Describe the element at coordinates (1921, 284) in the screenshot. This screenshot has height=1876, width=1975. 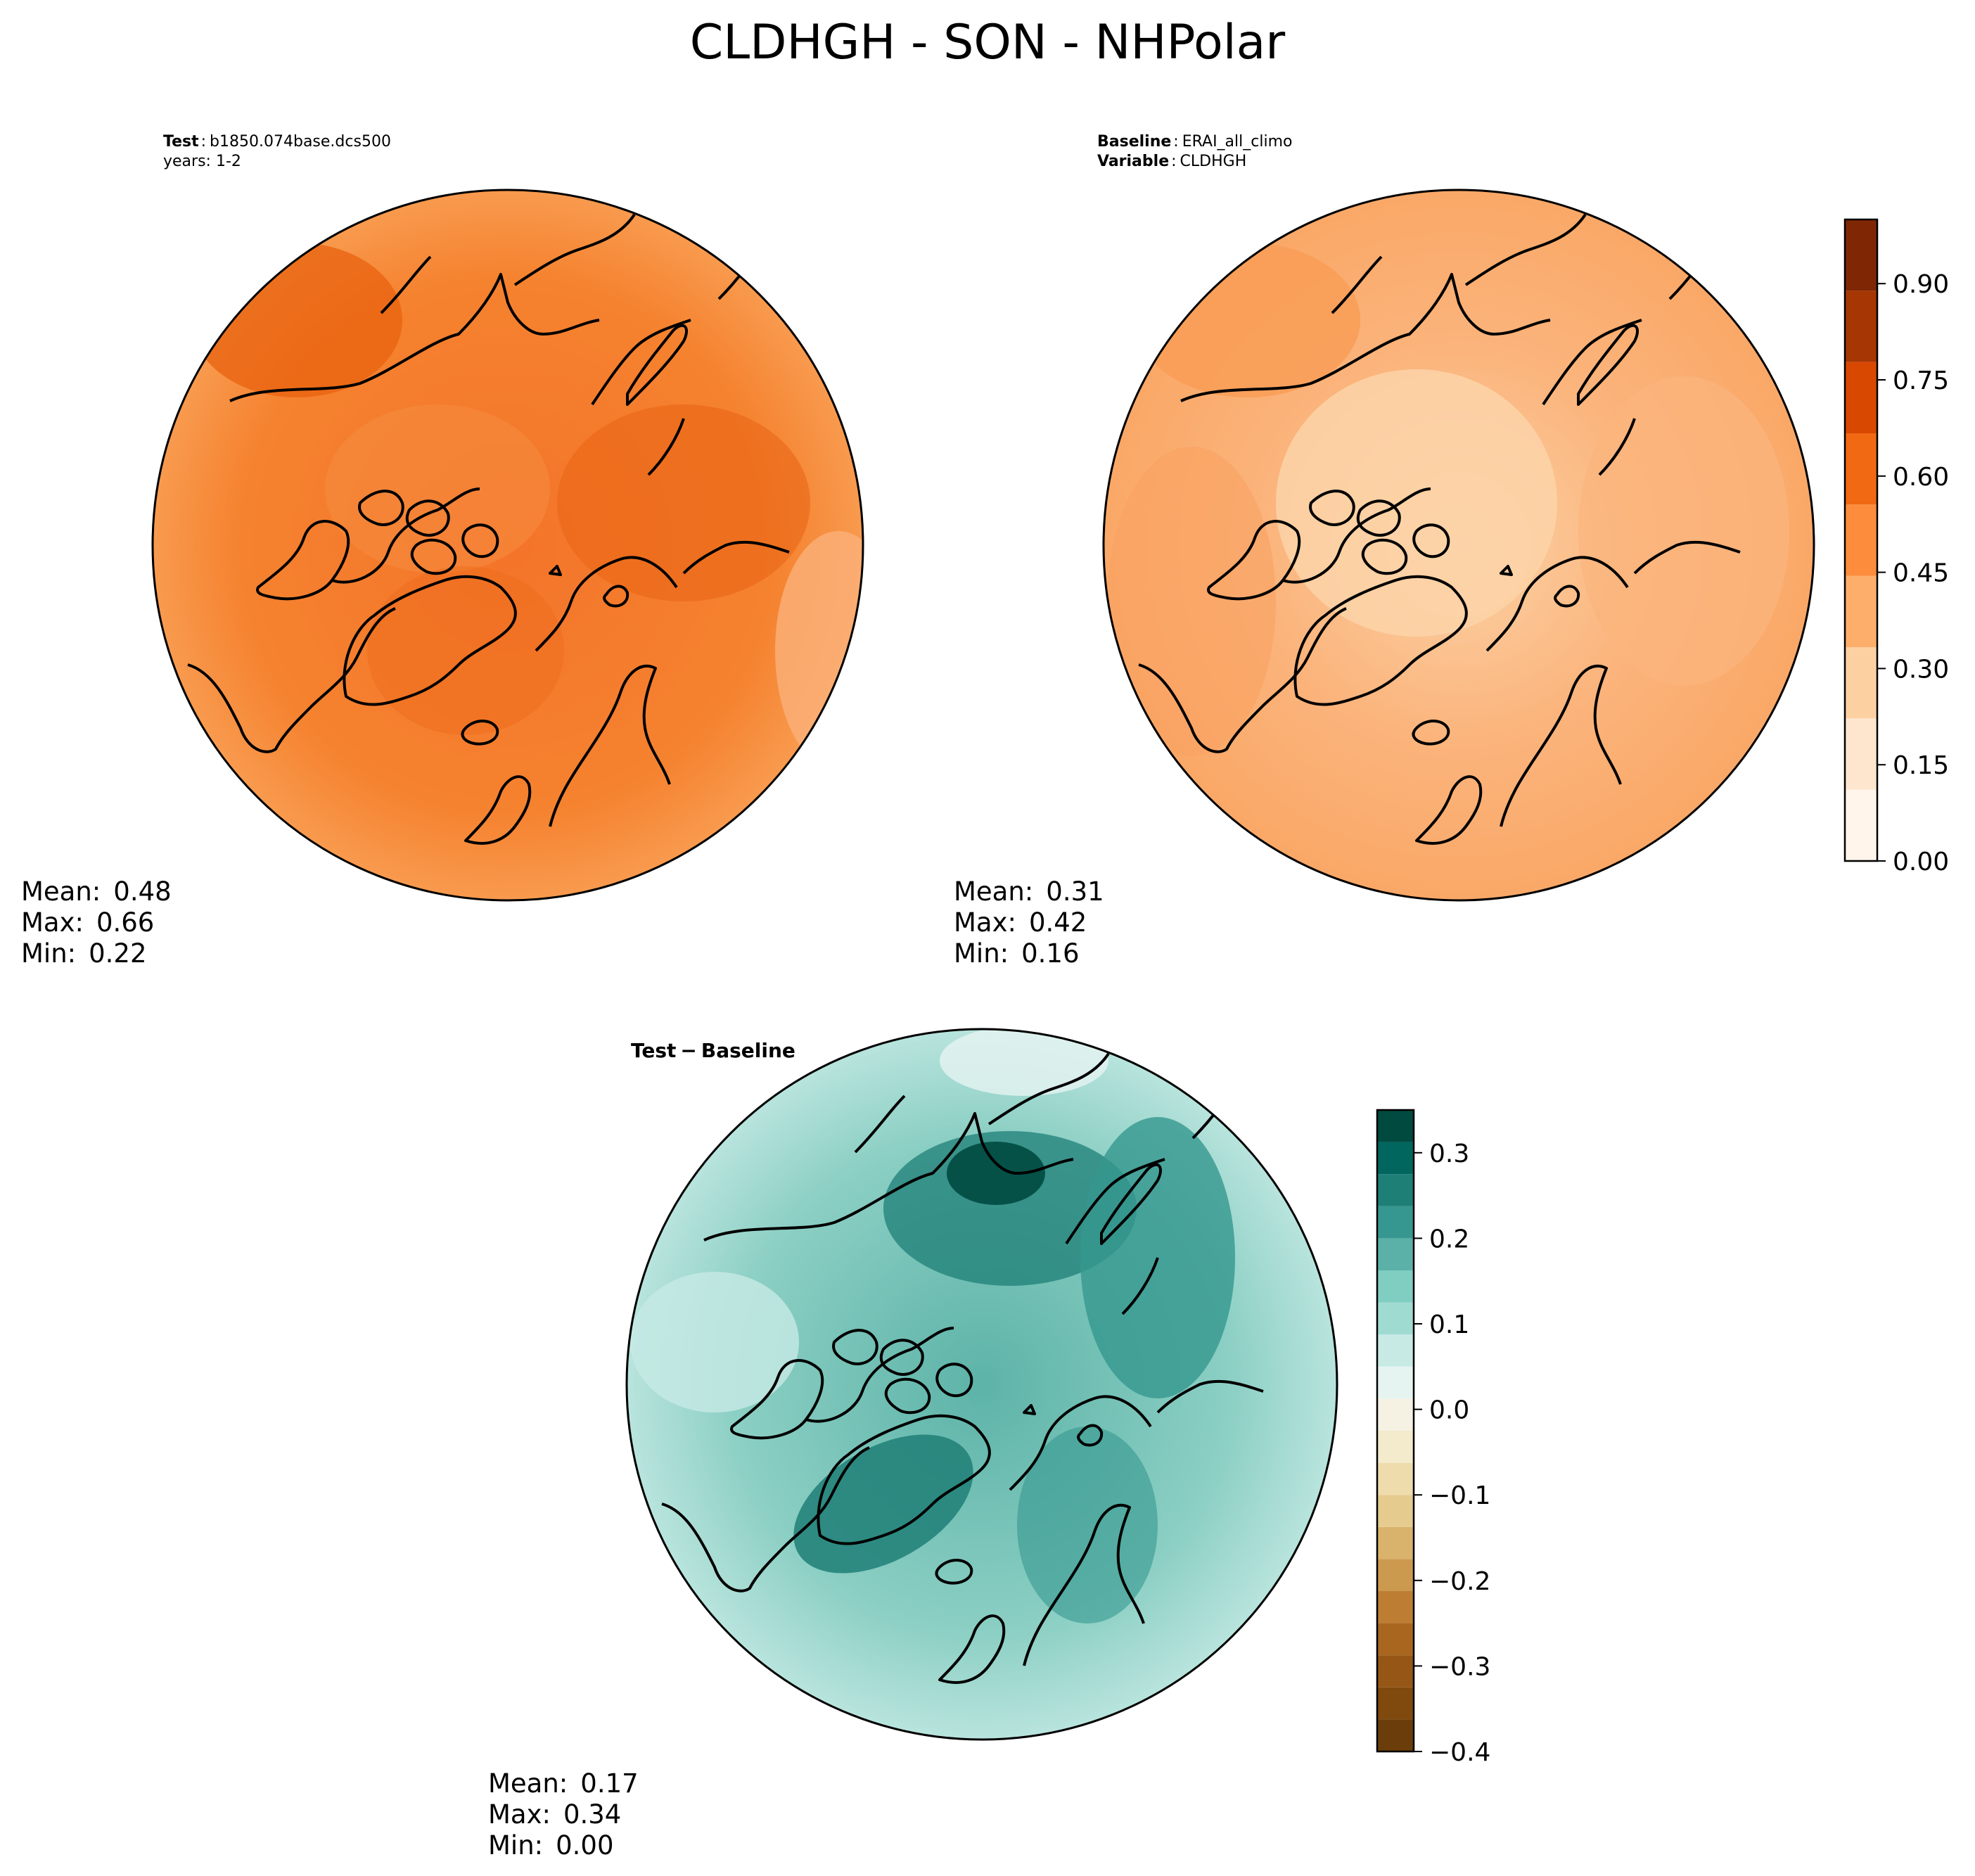
I see `baseline-colorbar-tick-label: 0.90` at that location.